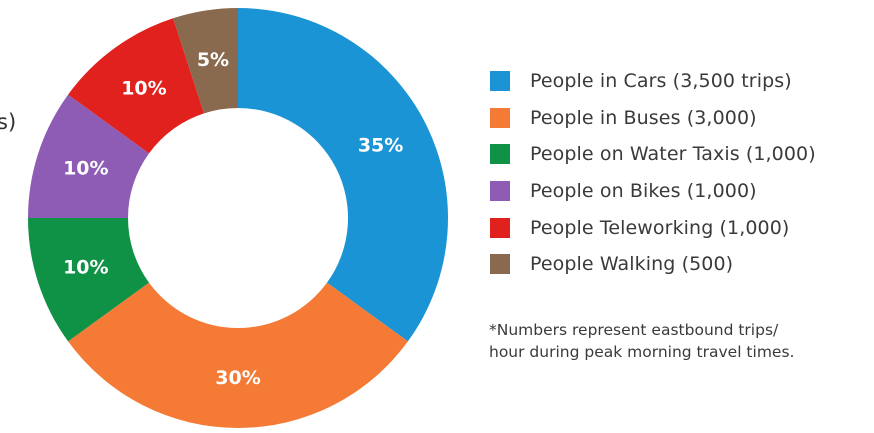 This screenshot has height=433, width=874. I want to click on legend-label: People Walking (500), so click(632, 264).